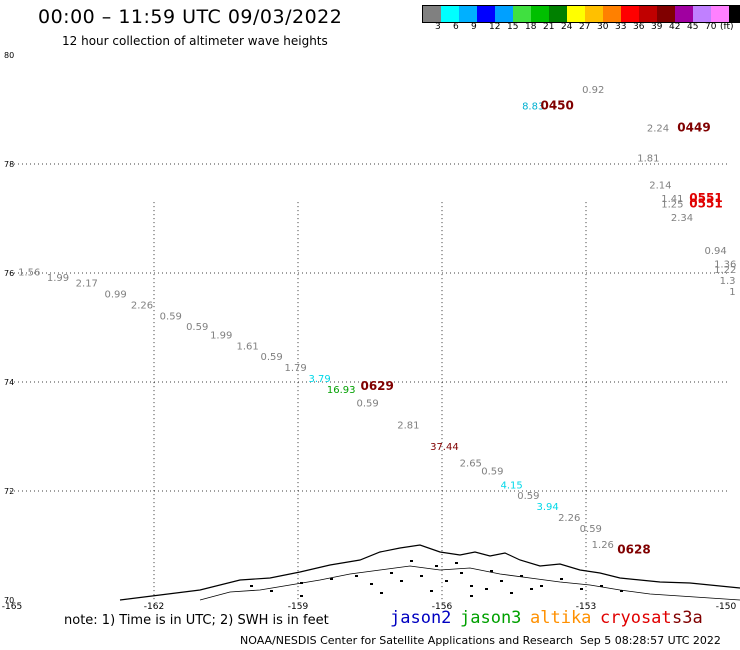 This screenshot has height=650, width=740. I want to click on wave-height-label: 3.79, so click(319, 379).